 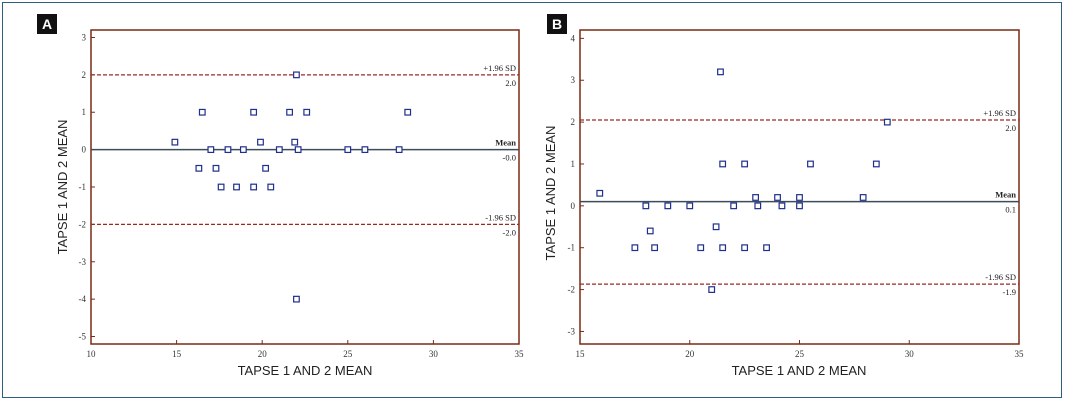 What do you see at coordinates (999, 113) in the screenshot?
I see `panel-b-upper-sd-label: +1.96 SD` at bounding box center [999, 113].